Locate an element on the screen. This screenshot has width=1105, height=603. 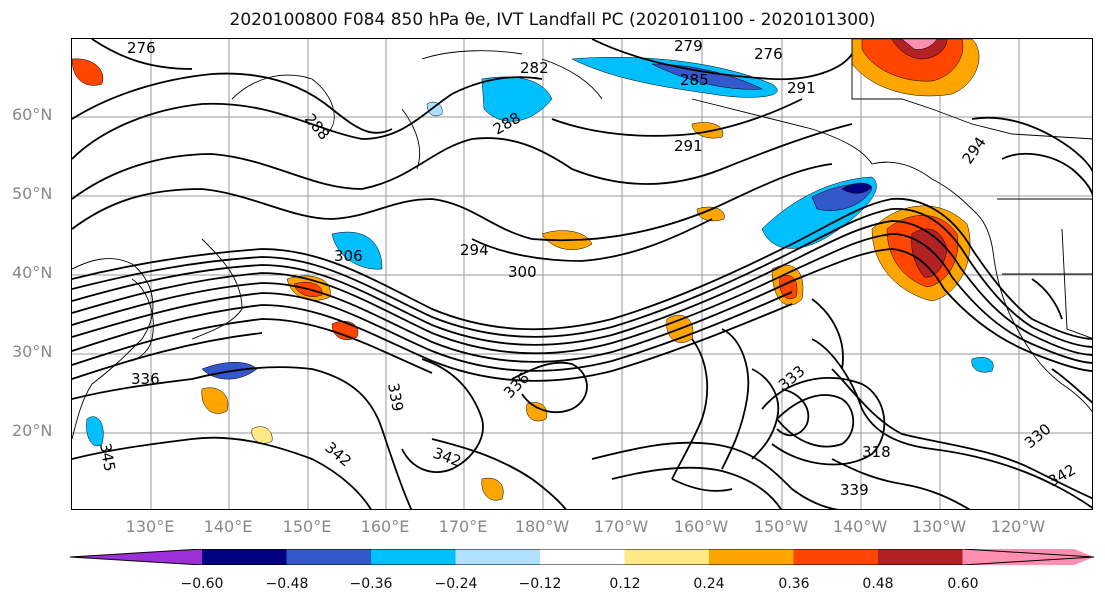
contour-label-291-central: 291 is located at coordinates (688, 146).